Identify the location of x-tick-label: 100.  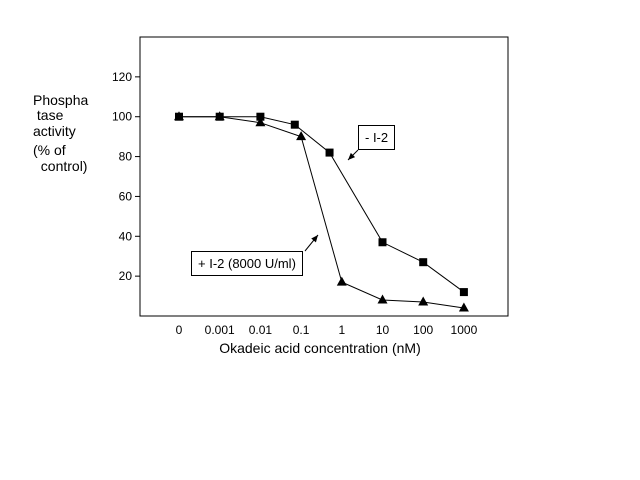
(423, 330).